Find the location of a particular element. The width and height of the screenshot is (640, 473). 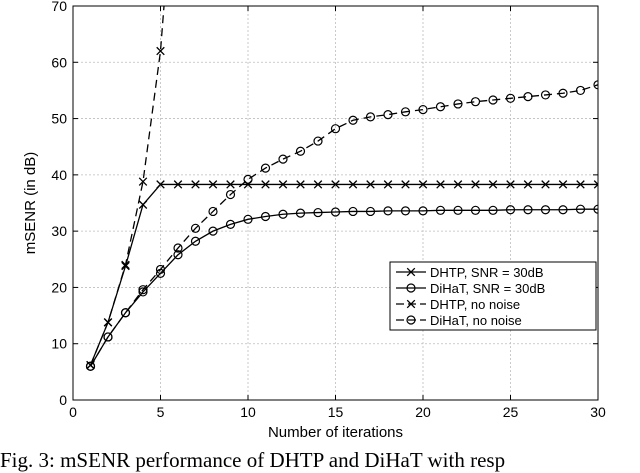

legend-label: DiHaT, SNR = 30dB is located at coordinates (487, 288).